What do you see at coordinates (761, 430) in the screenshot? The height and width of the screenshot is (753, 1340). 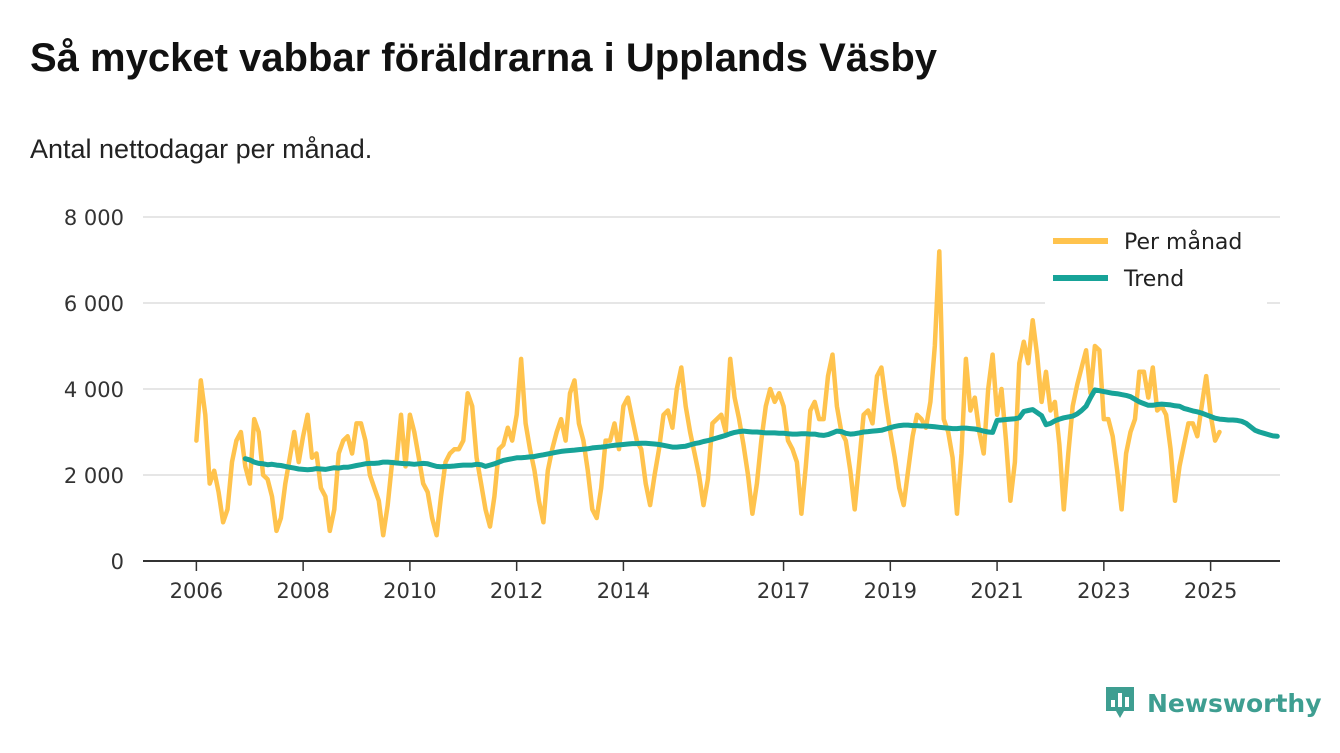 I see `series-line-trend` at bounding box center [761, 430].